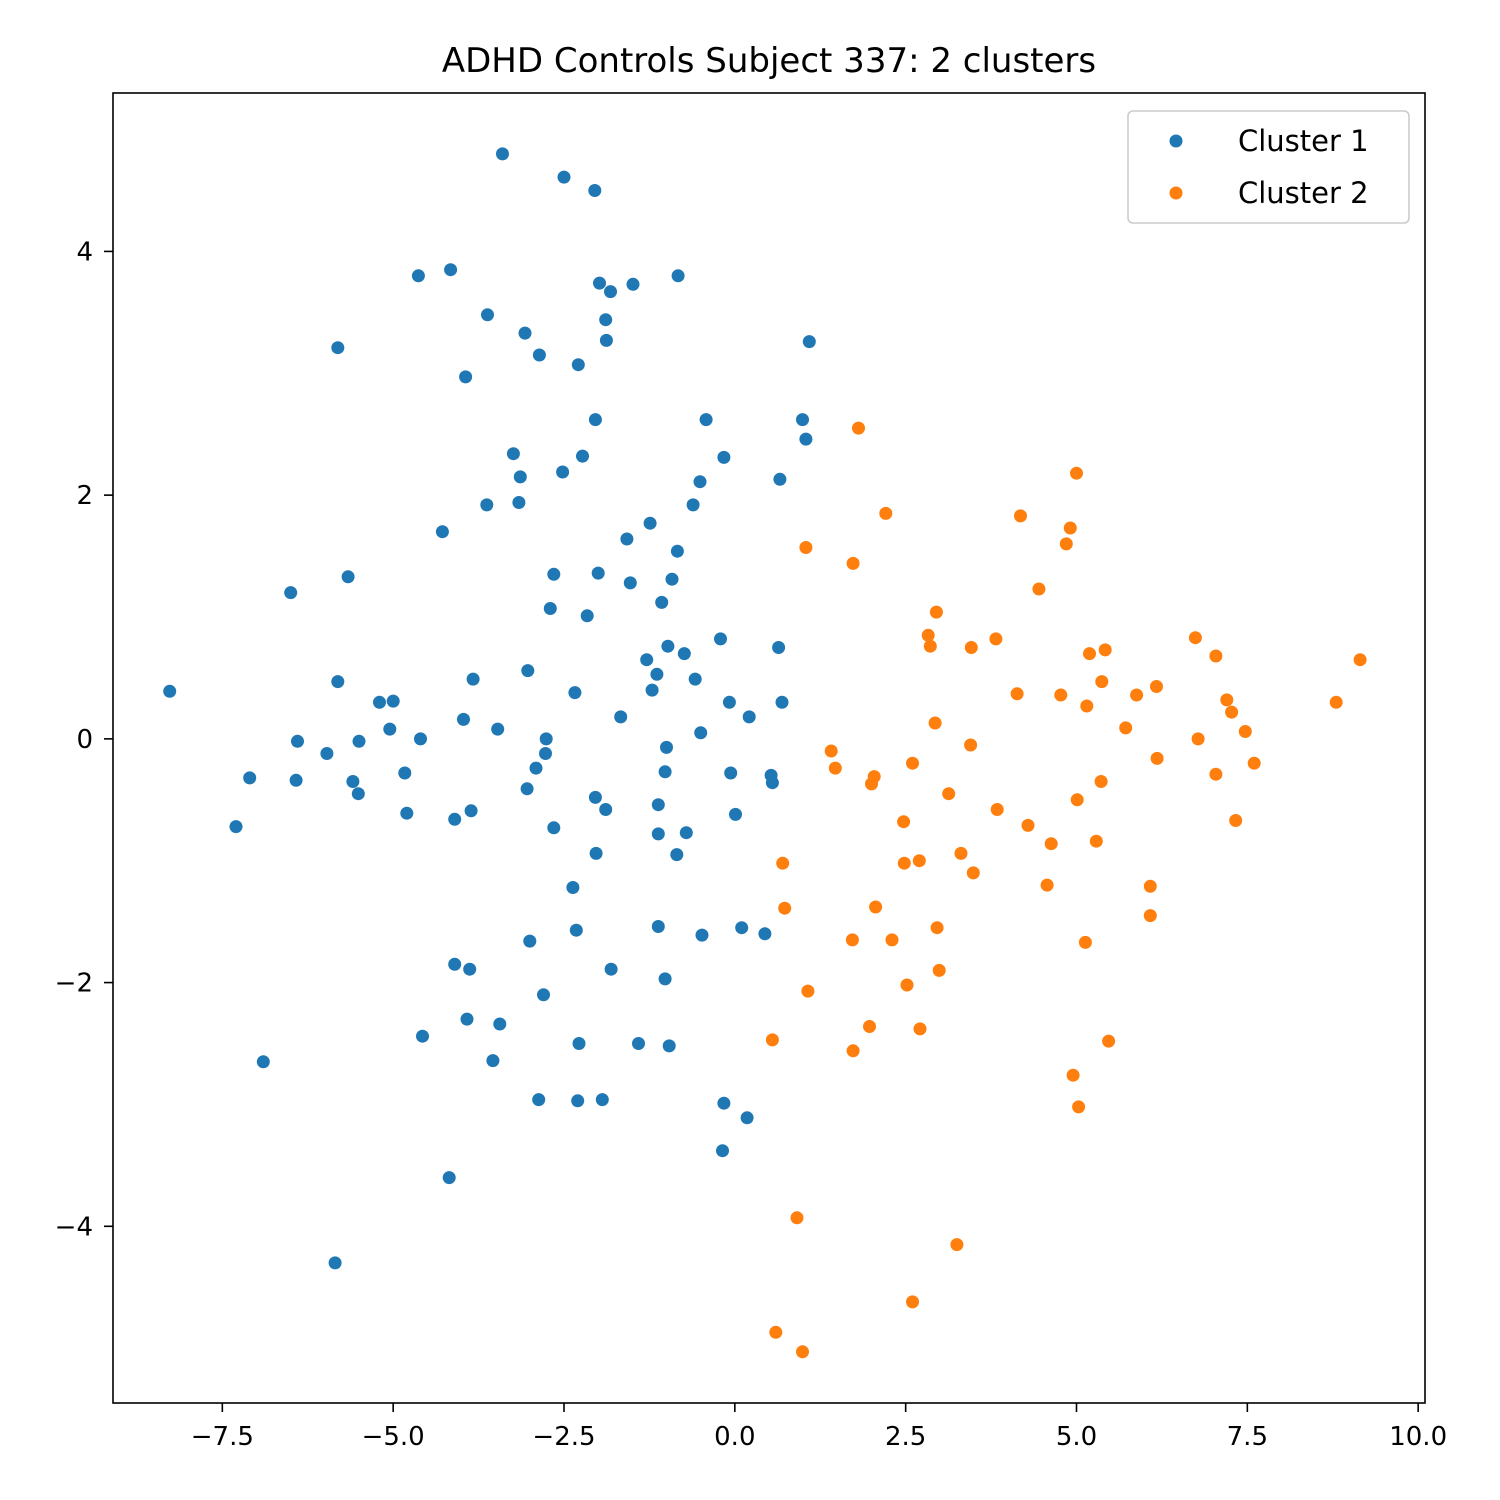  What do you see at coordinates (819, 1427) in the screenshot?
I see `x-axis: −7.5 −5.0 −2.5 0.0 2.5 5.0 7.5 10.0` at bounding box center [819, 1427].